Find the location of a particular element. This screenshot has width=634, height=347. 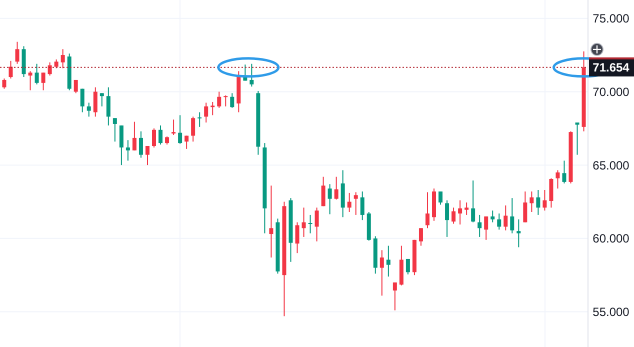

y-tick-label: 70.000 is located at coordinates (611, 91).